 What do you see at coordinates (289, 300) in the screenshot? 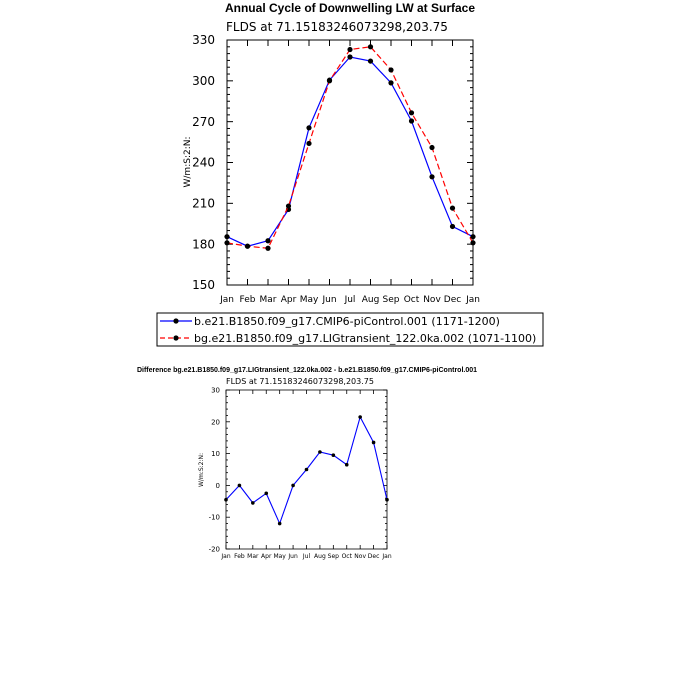
I see `top-chart-xtick-label: Apr` at bounding box center [289, 300].